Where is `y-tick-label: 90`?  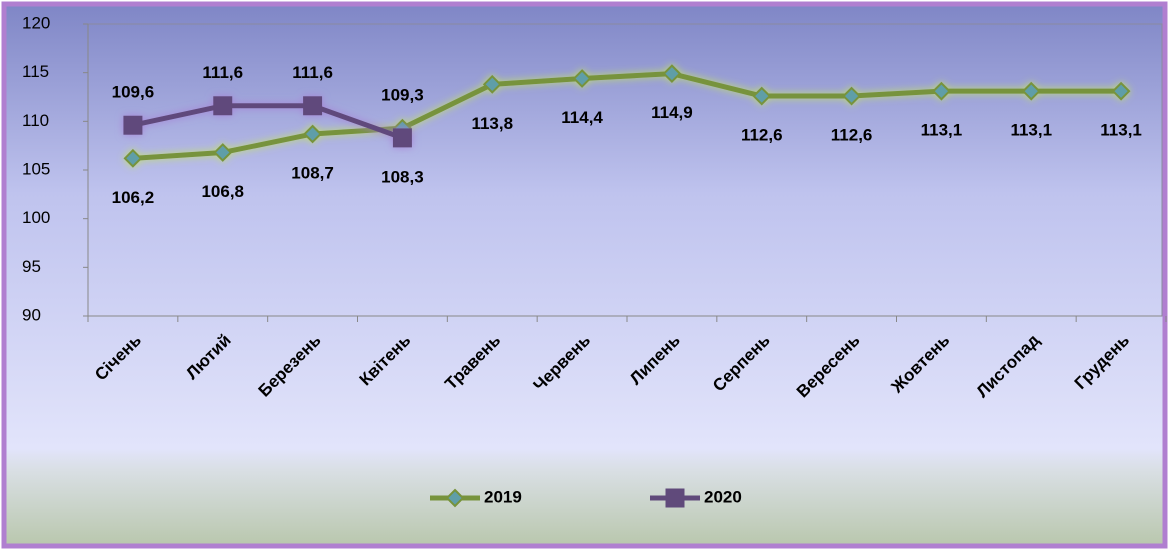
y-tick-label: 90 is located at coordinates (31, 314).